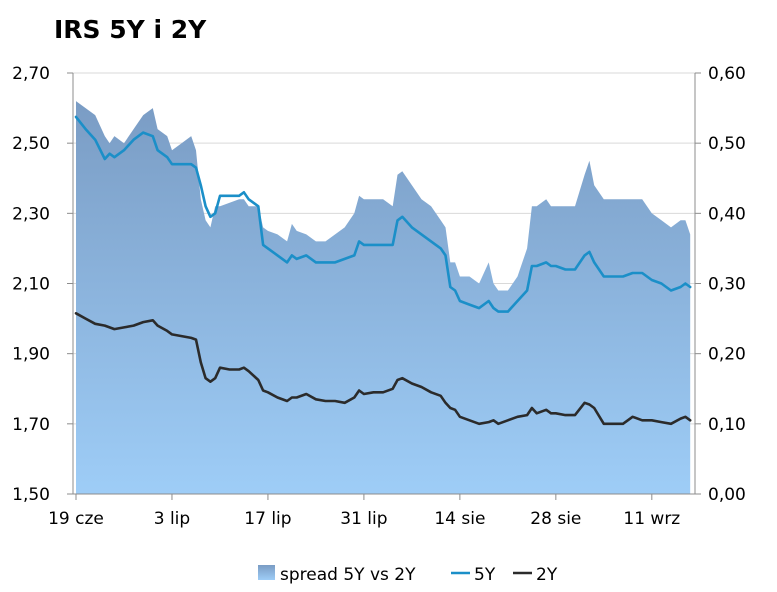 The height and width of the screenshot is (592, 777). What do you see at coordinates (172, 519) in the screenshot?
I see `x-tick-label: 3 lip` at bounding box center [172, 519].